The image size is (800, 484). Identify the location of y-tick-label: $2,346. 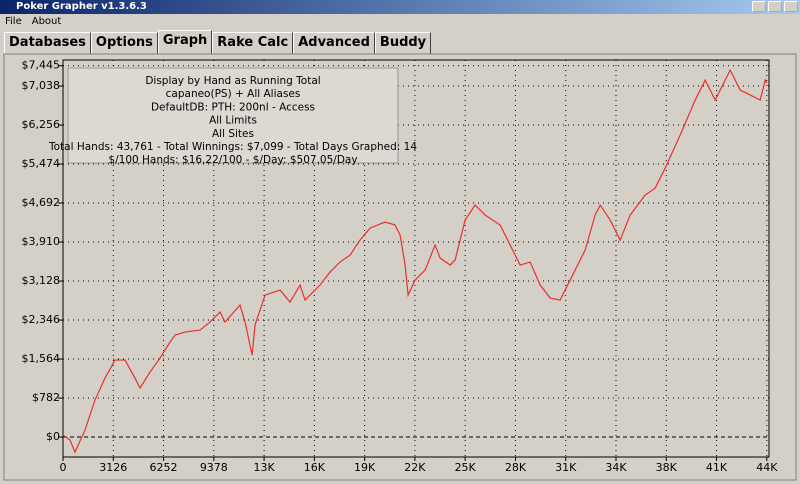
(41, 319).